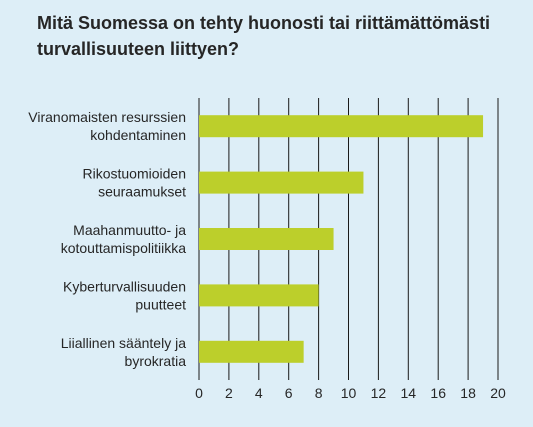  Describe the element at coordinates (124, 343) in the screenshot. I see `category-label: Liiallinen sääntely ja` at that location.